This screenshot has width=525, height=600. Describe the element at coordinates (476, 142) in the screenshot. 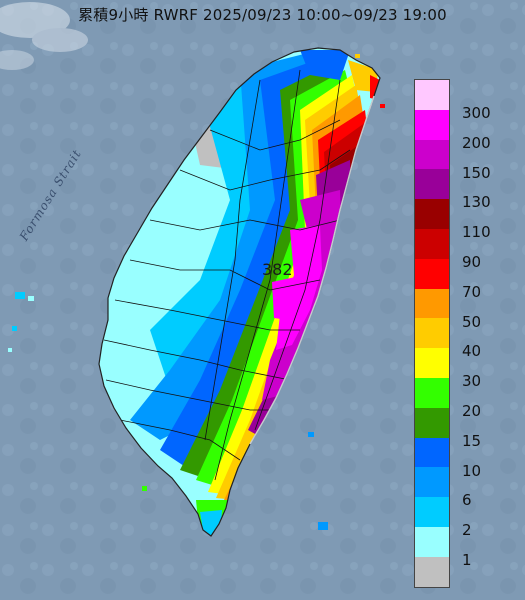

I see `legend-label: 200` at that location.